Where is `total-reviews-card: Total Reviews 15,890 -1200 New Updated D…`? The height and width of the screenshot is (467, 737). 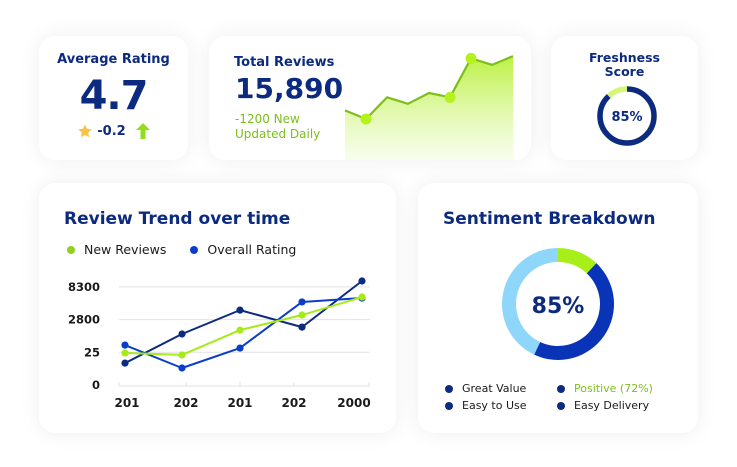
total-reviews-card: Total Reviews 15,890 -1200 New Updated D… is located at coordinates (370, 98).